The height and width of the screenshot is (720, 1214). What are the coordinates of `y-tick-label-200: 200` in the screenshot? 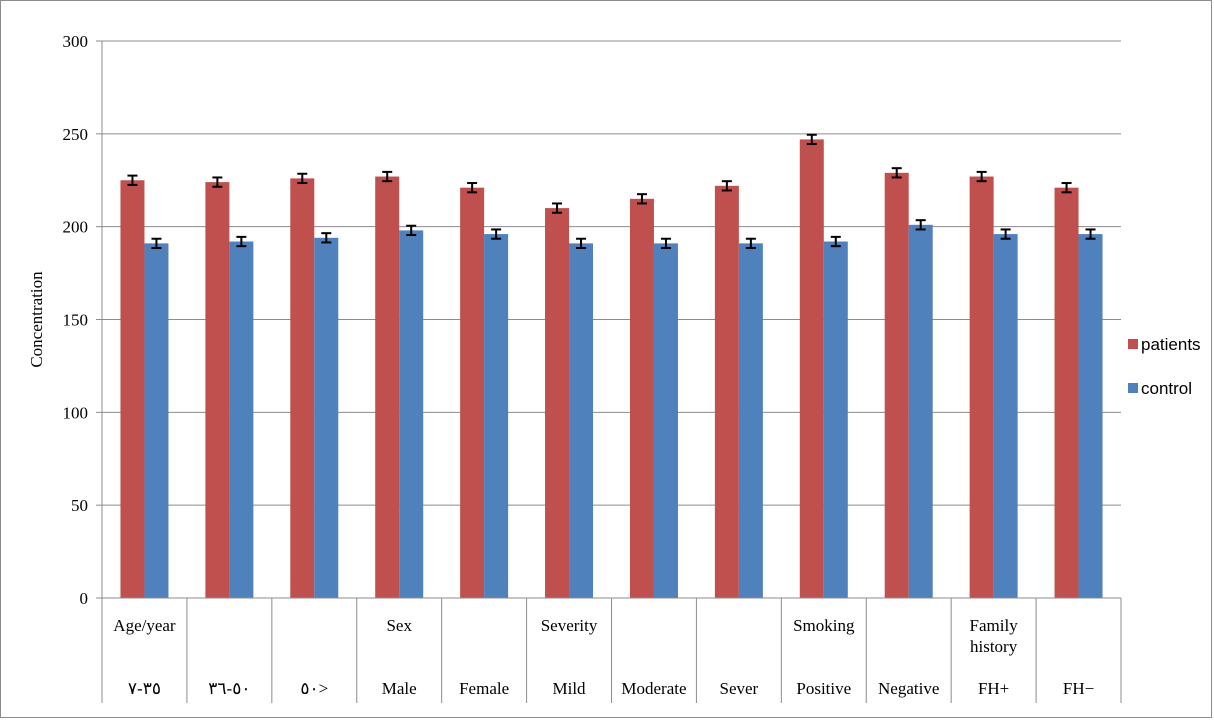 It's located at (76, 227).